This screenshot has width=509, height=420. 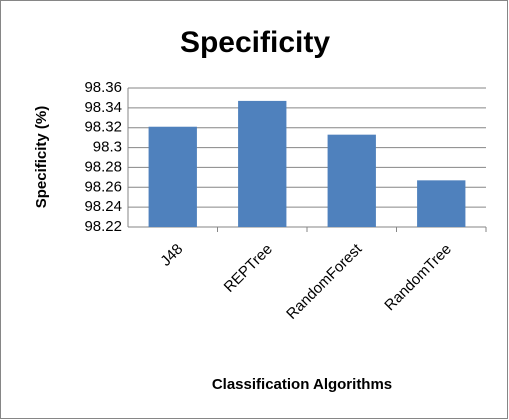 What do you see at coordinates (41, 157) in the screenshot?
I see `y-axis-label: Specificity (%)` at bounding box center [41, 157].